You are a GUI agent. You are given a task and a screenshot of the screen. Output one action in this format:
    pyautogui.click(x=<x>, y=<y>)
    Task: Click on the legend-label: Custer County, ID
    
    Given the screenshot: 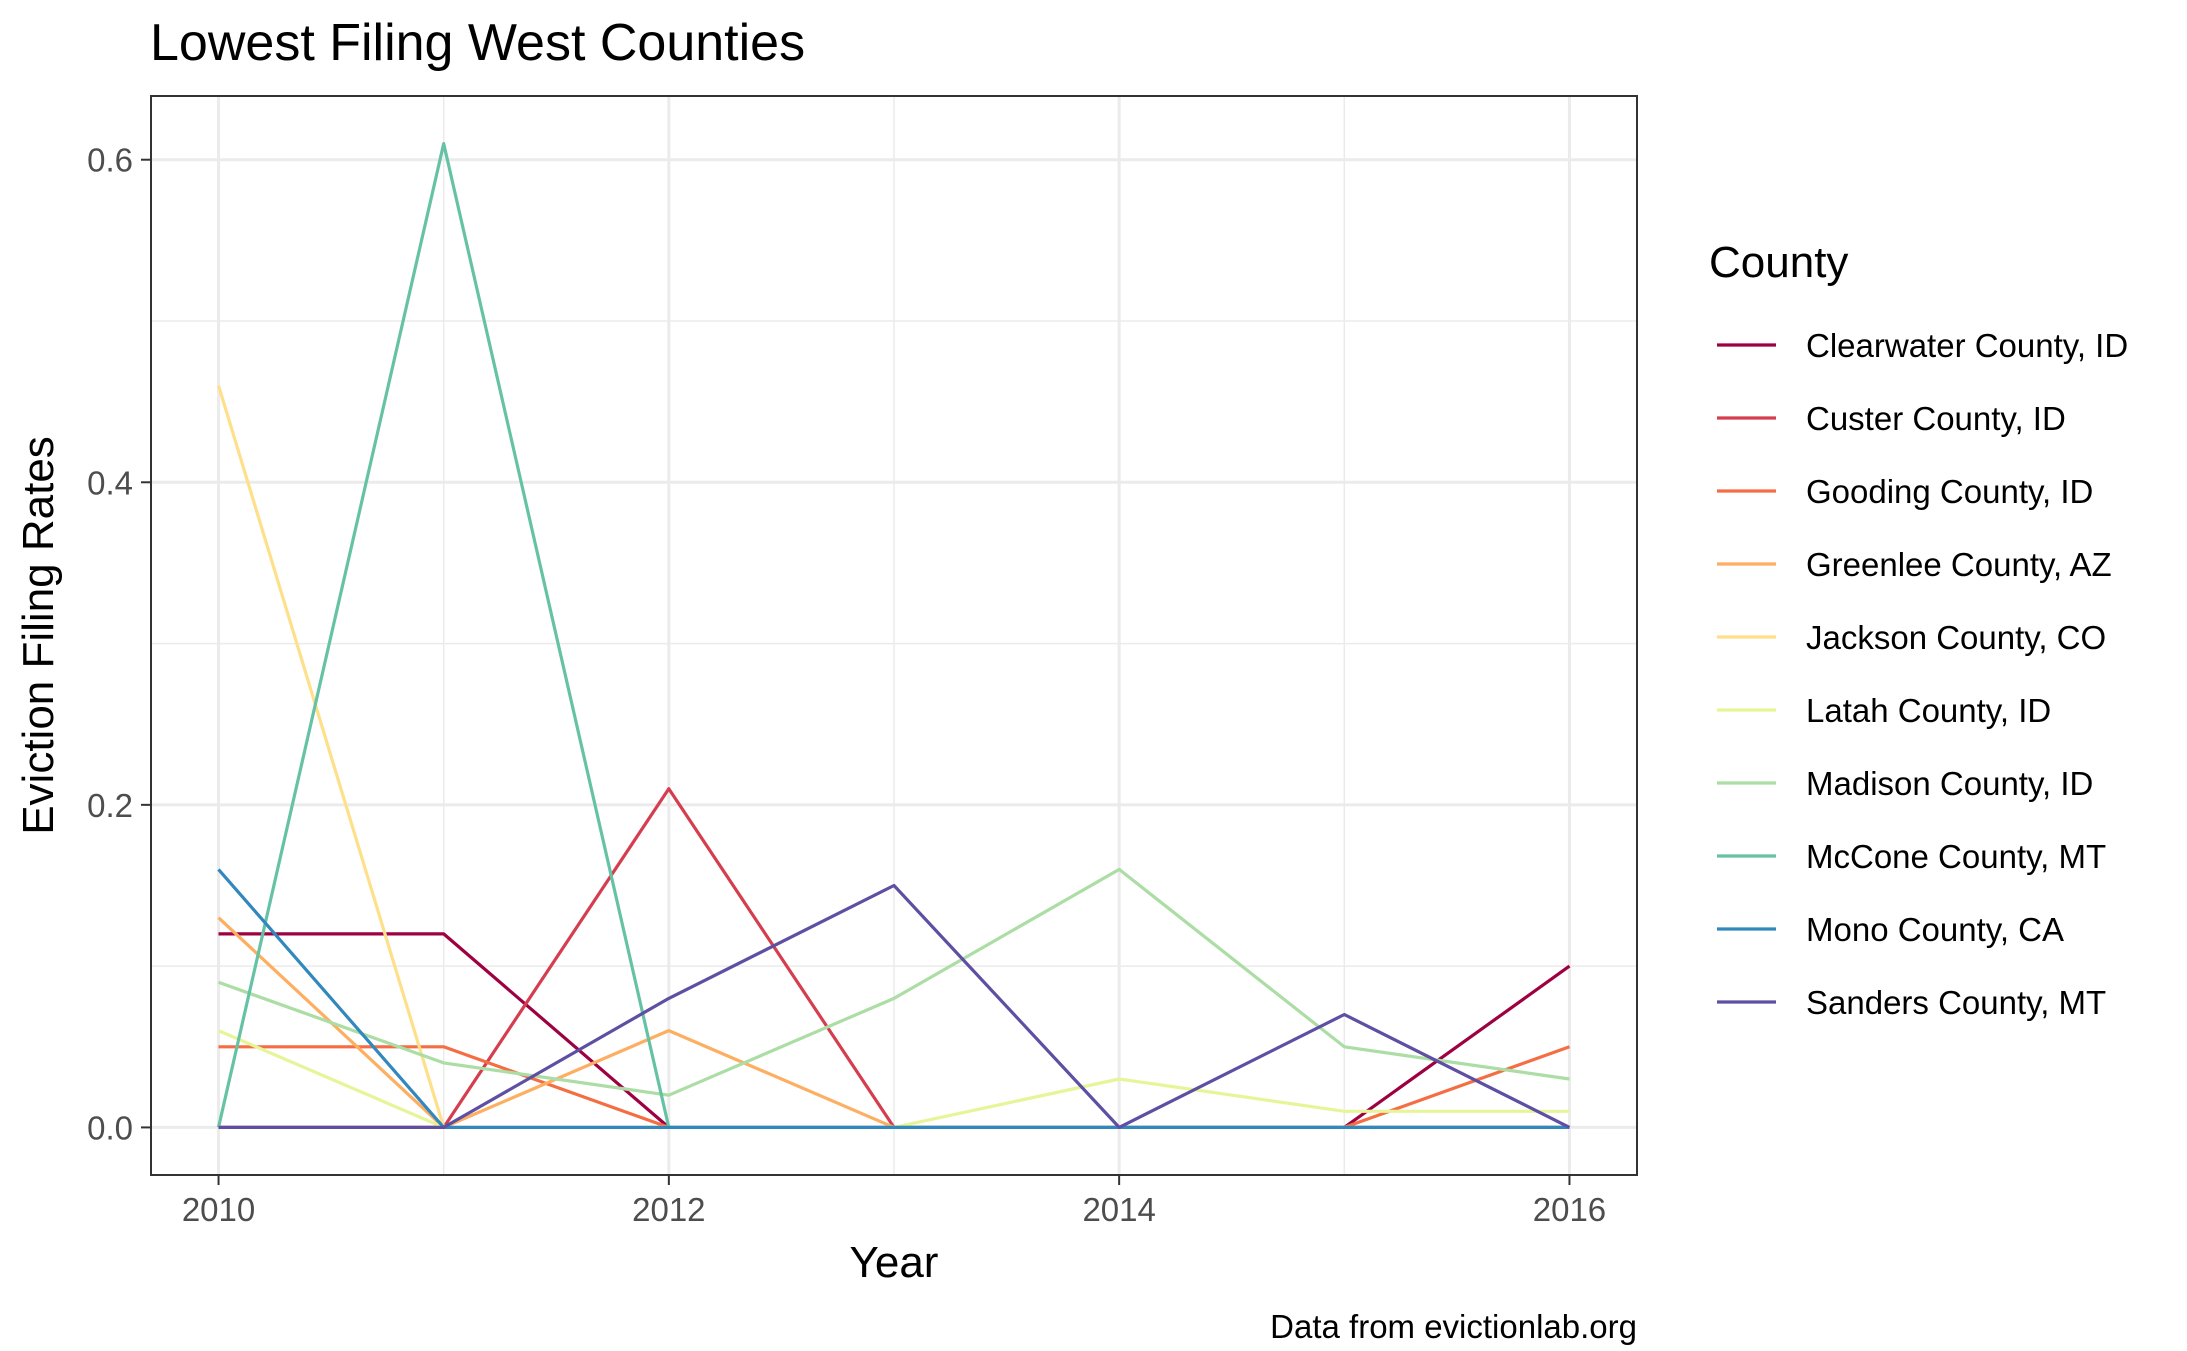 What is the action you would take?
    pyautogui.click(x=1936, y=418)
    